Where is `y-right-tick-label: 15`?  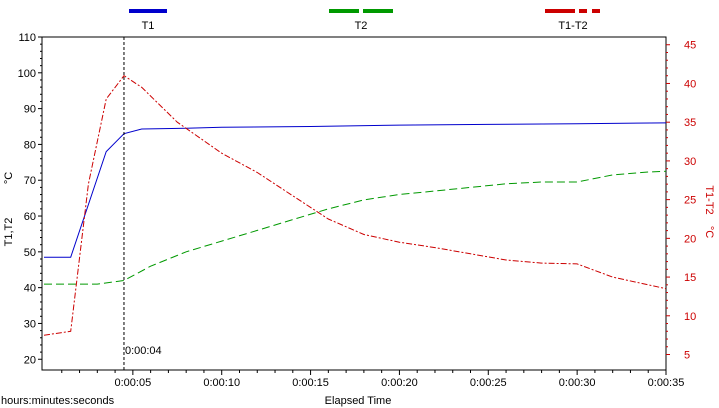 y-right-tick-label: 15 is located at coordinates (690, 278).